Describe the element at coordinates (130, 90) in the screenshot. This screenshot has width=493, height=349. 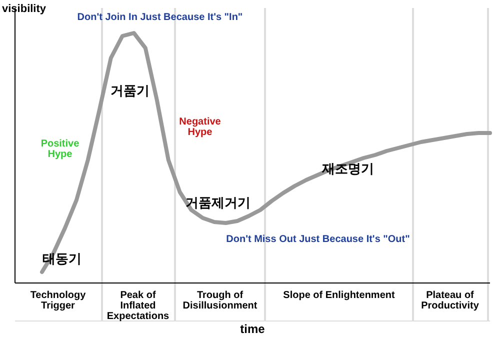
I see `annotation: 거품기` at that location.